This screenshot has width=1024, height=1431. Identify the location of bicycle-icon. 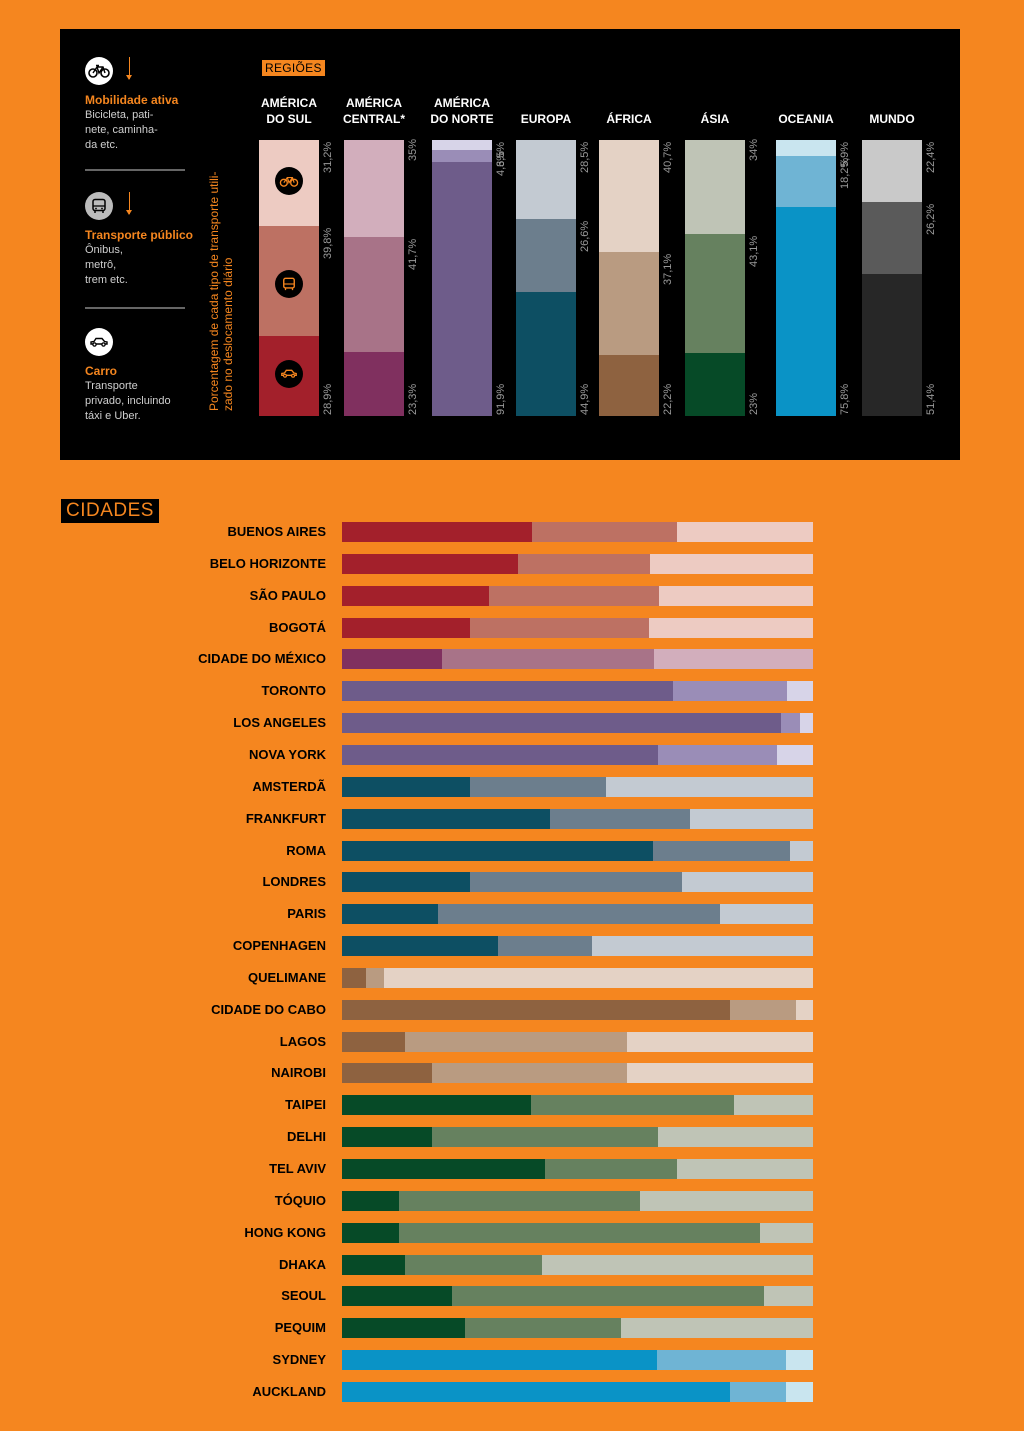
(99, 71).